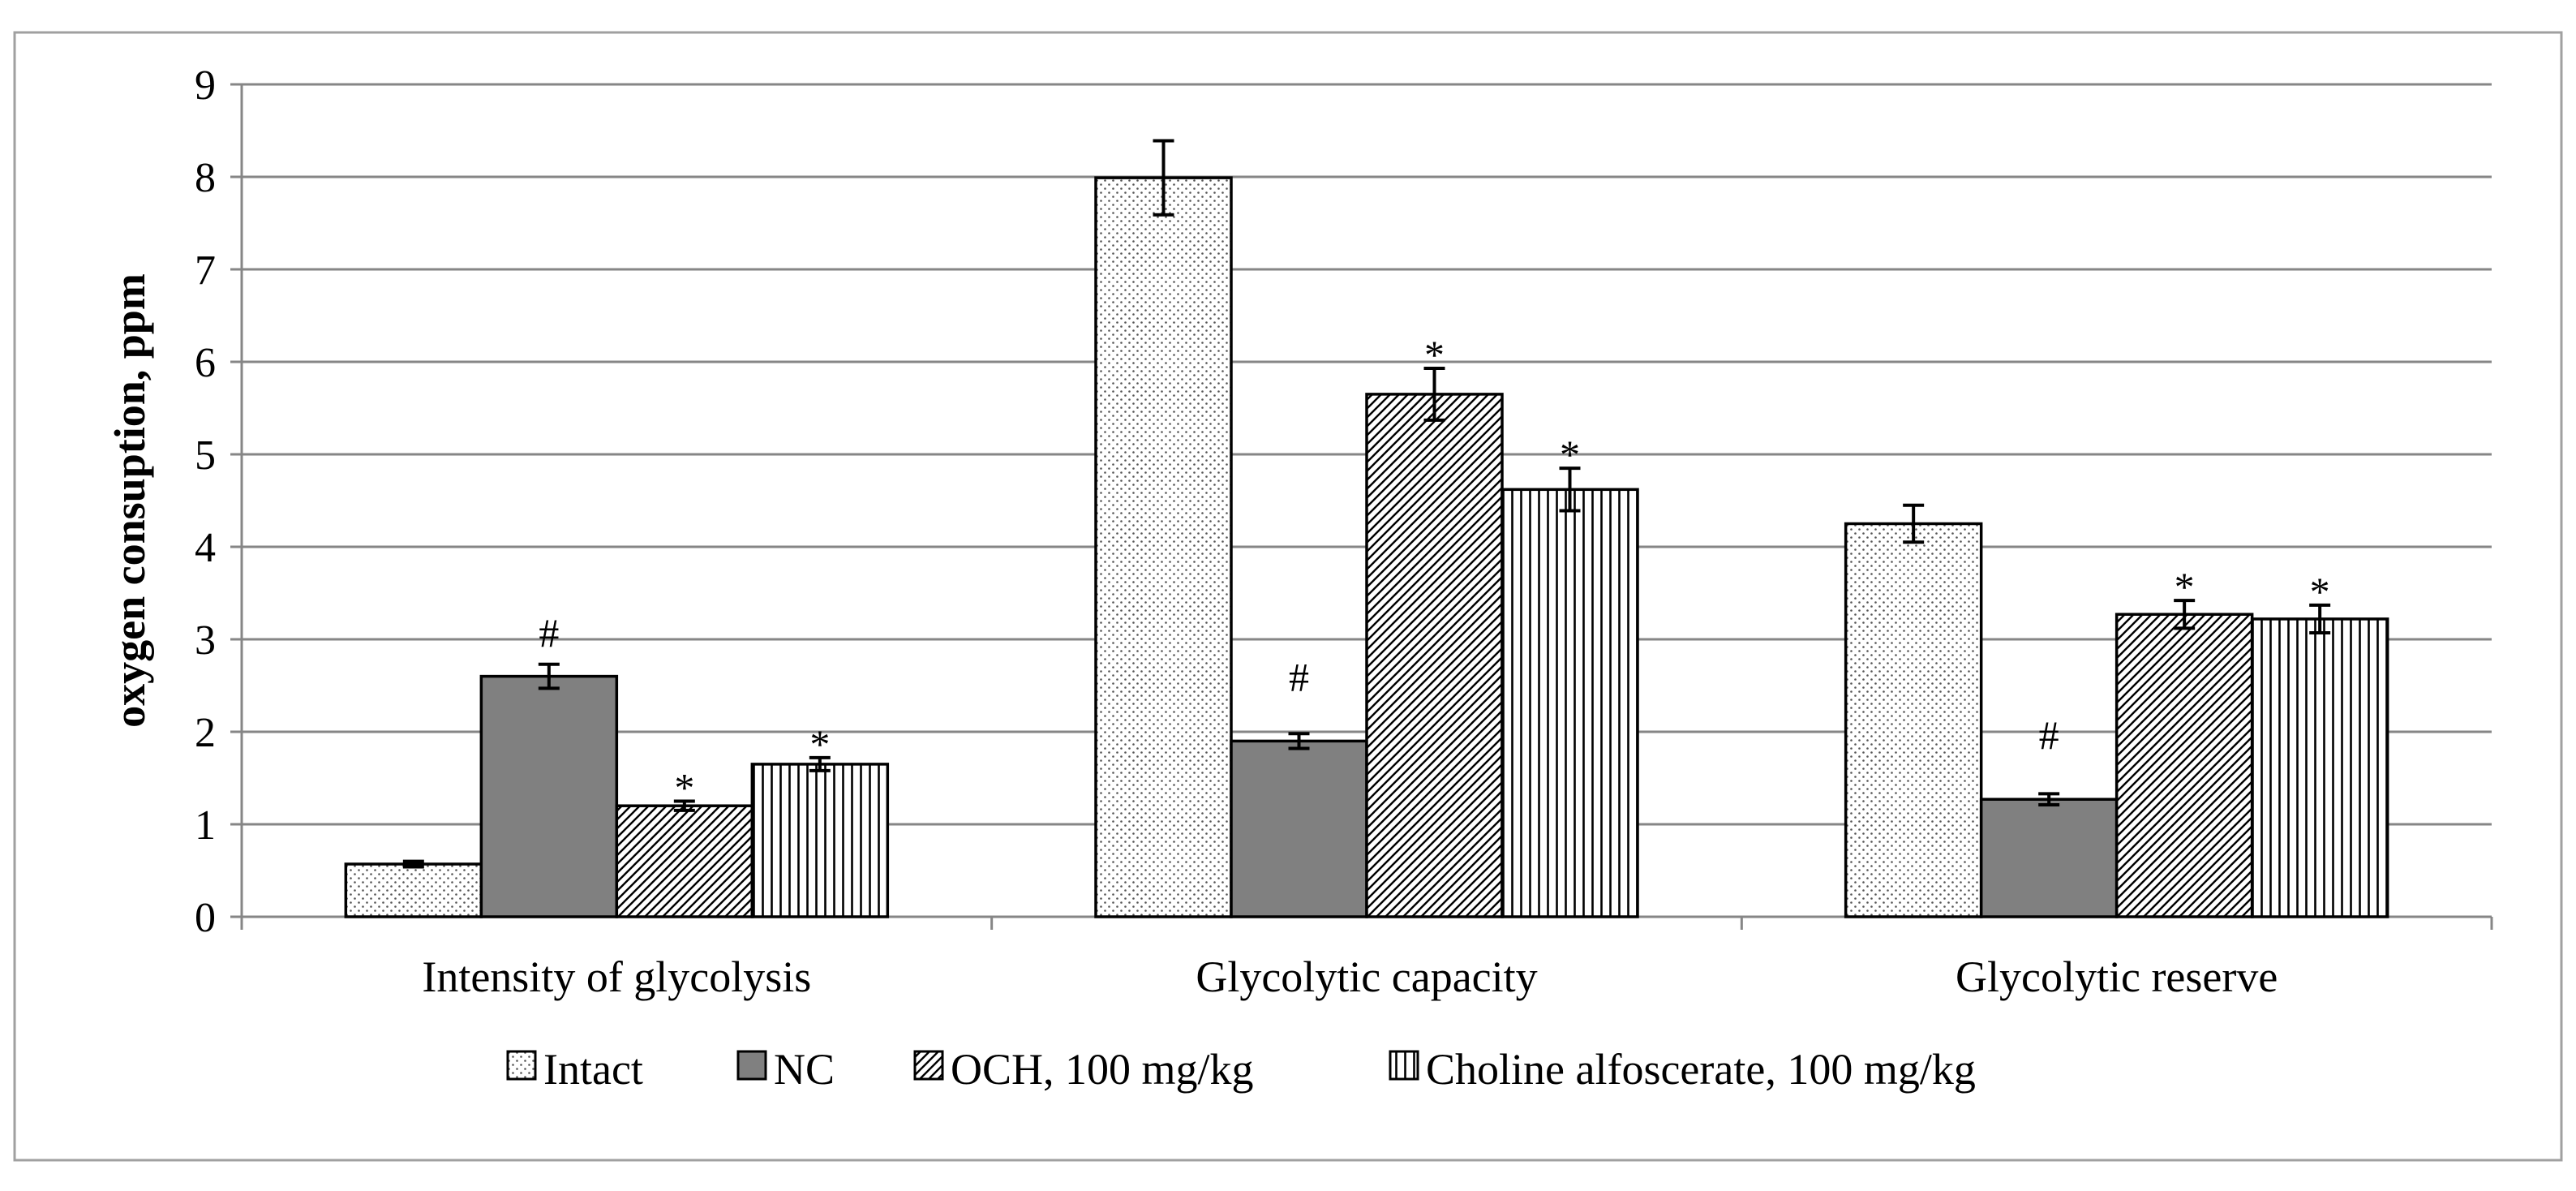 The width and height of the screenshot is (2576, 1191). Describe the element at coordinates (205, 502) in the screenshot. I see `y-tick-labels: 0 1 2 3 4 5 6 7 8 9` at that location.